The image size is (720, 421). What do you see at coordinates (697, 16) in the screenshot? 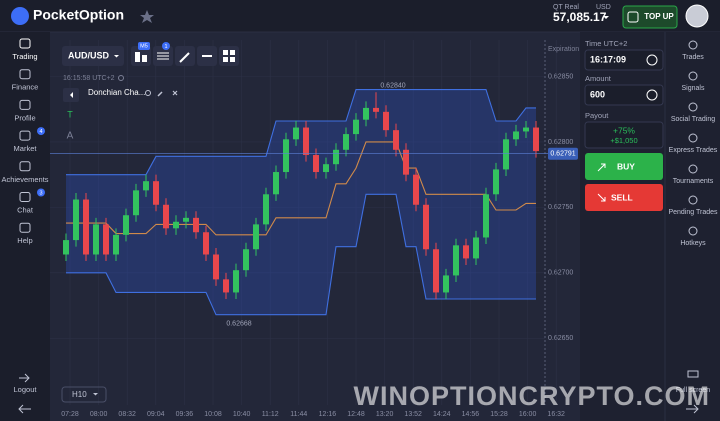
I see `avatar` at bounding box center [697, 16].